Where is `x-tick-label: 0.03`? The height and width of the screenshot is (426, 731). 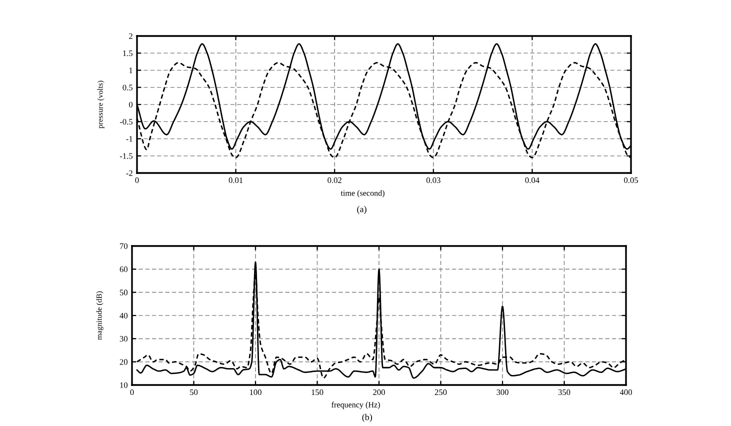
x-tick-label: 0.03 is located at coordinates (433, 180).